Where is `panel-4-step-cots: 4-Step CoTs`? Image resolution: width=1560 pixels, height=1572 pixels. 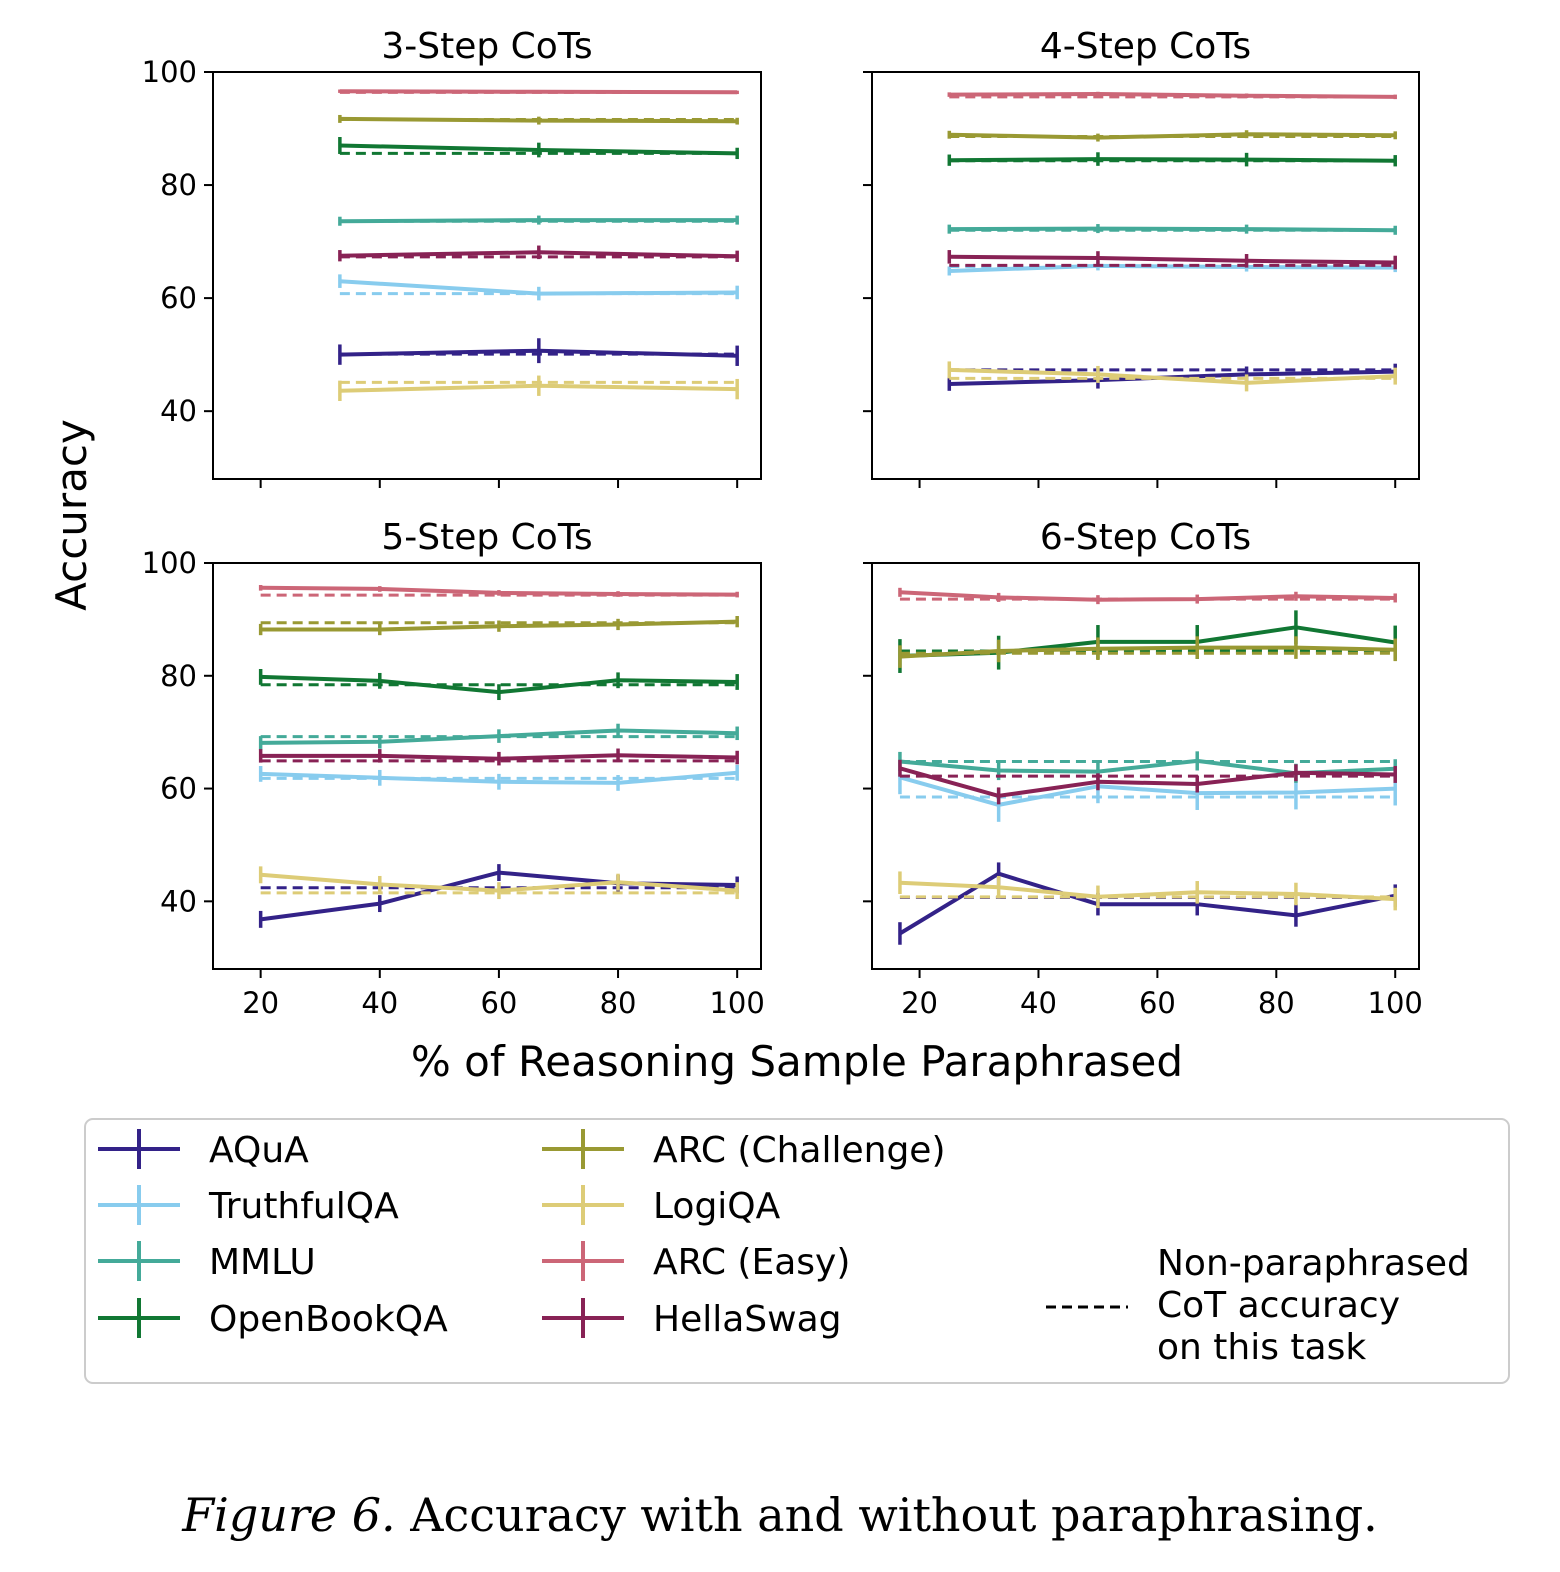 panel-4-step-cots: 4-Step CoTs is located at coordinates (1141, 257).